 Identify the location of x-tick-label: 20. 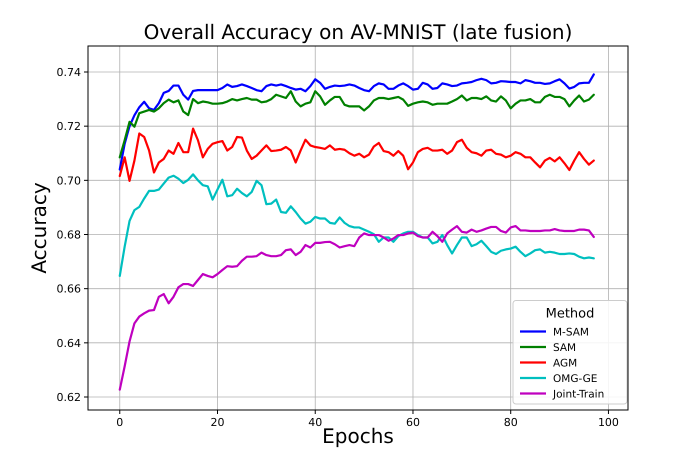
(217, 422).